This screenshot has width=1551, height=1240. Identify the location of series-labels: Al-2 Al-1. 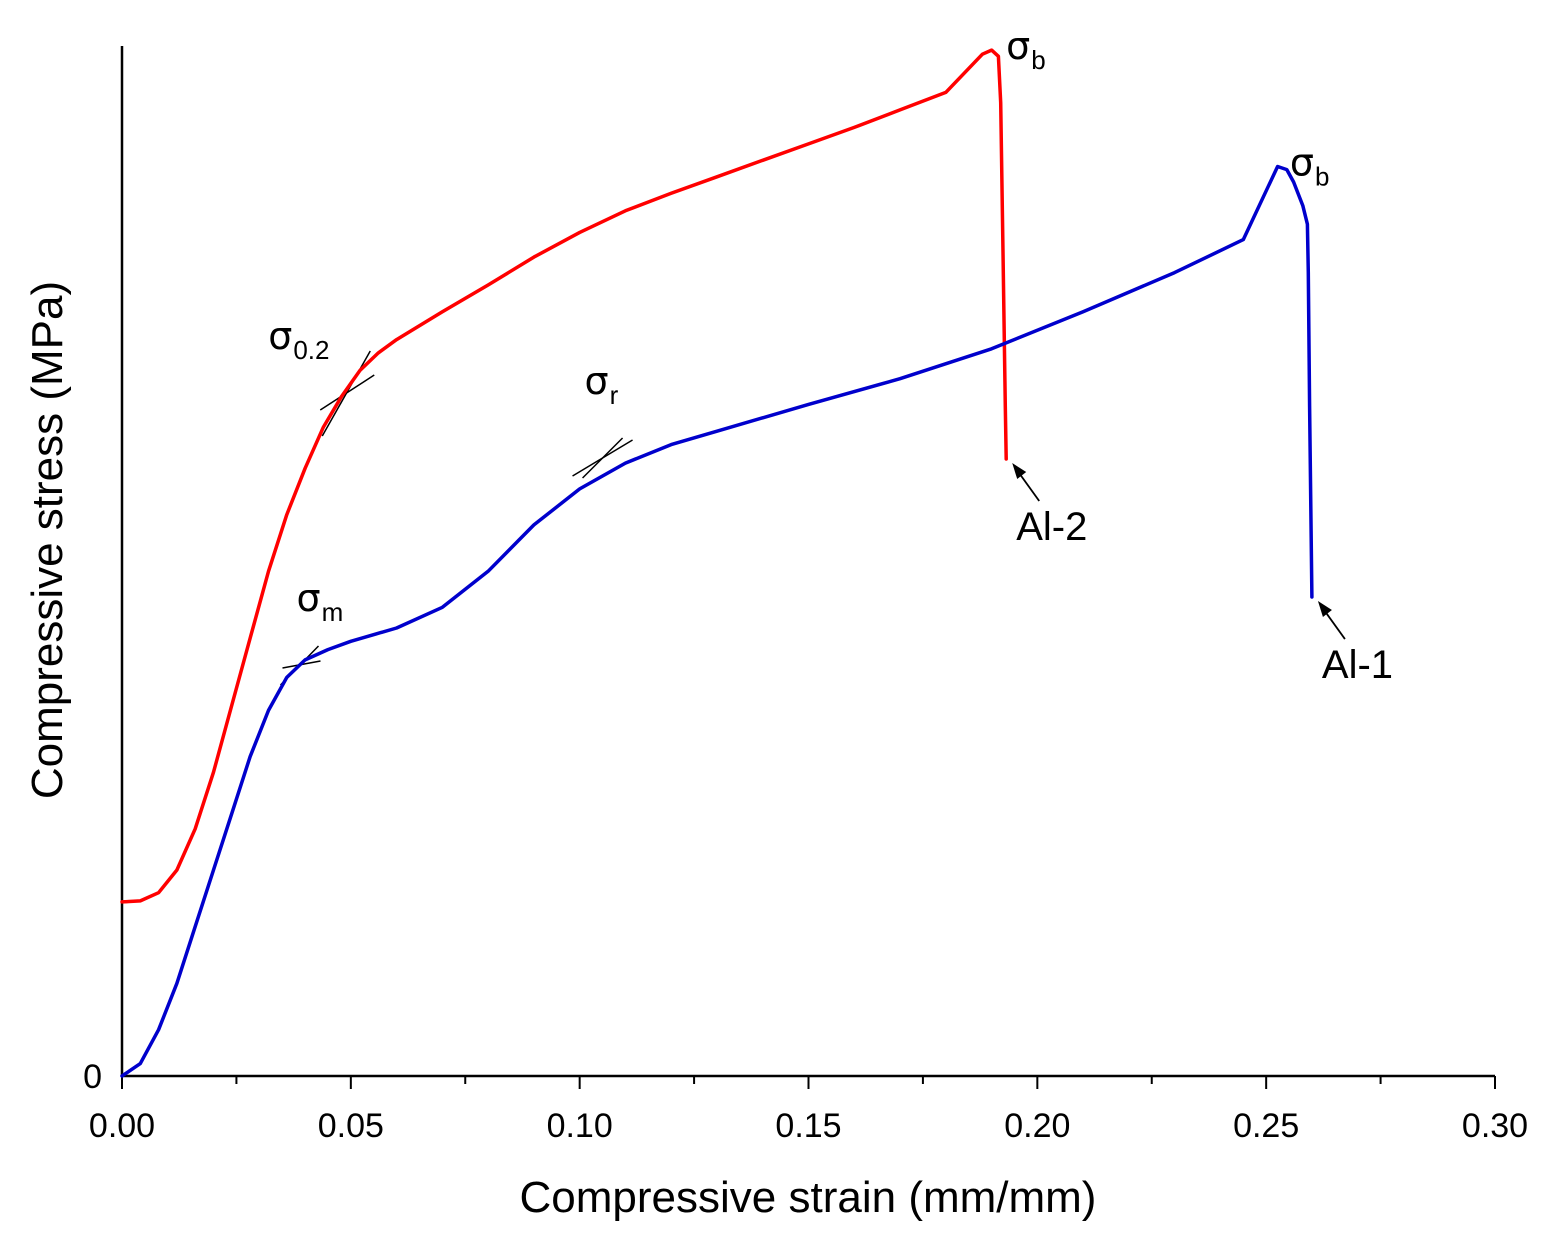
(1202, 575).